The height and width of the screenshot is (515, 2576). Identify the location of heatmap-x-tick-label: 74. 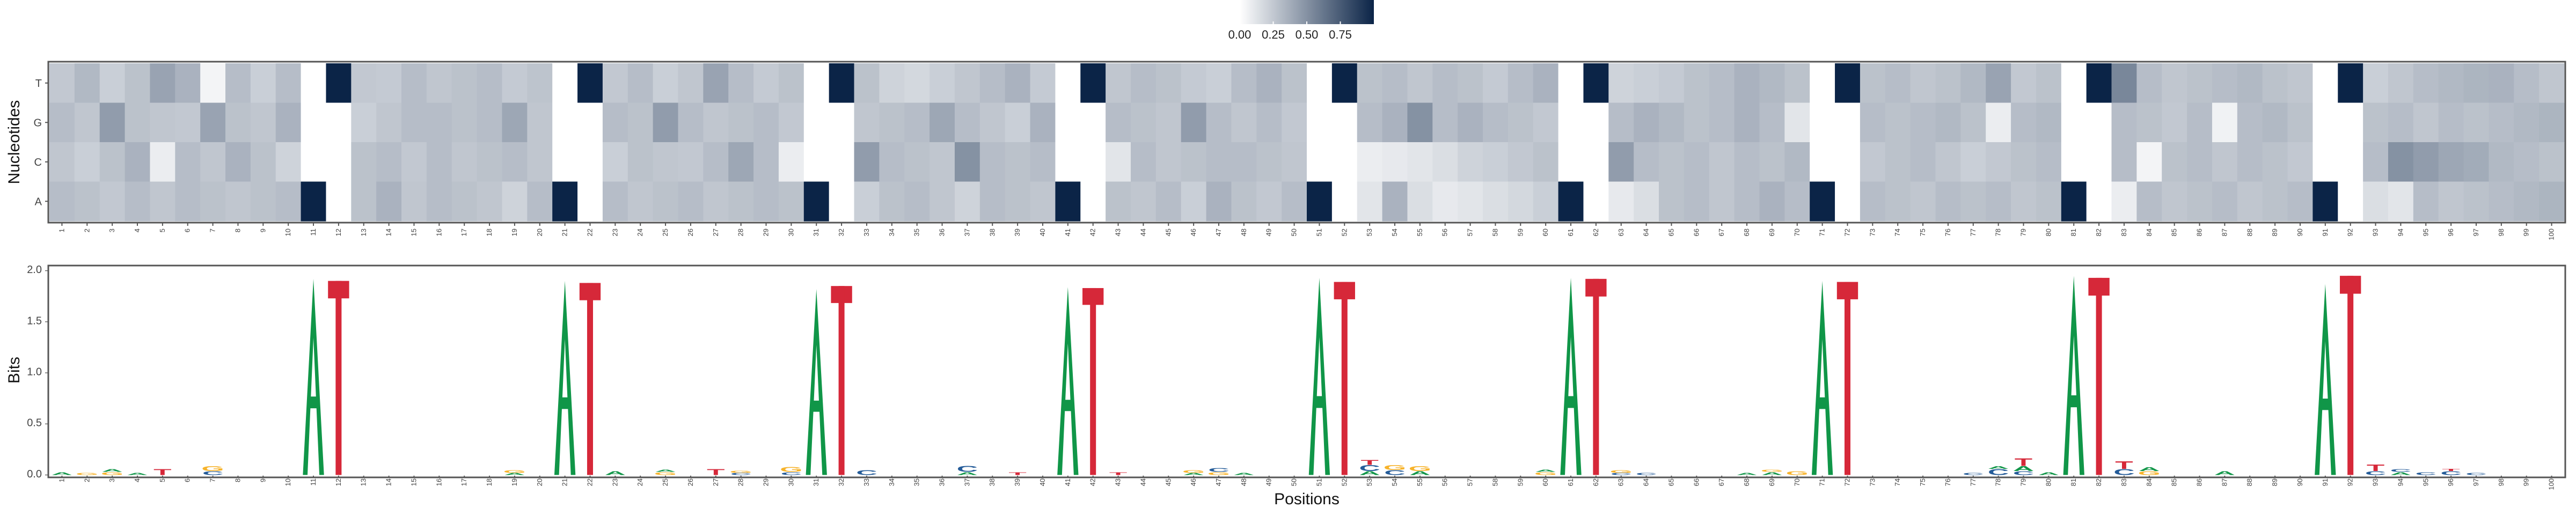
(1897, 232).